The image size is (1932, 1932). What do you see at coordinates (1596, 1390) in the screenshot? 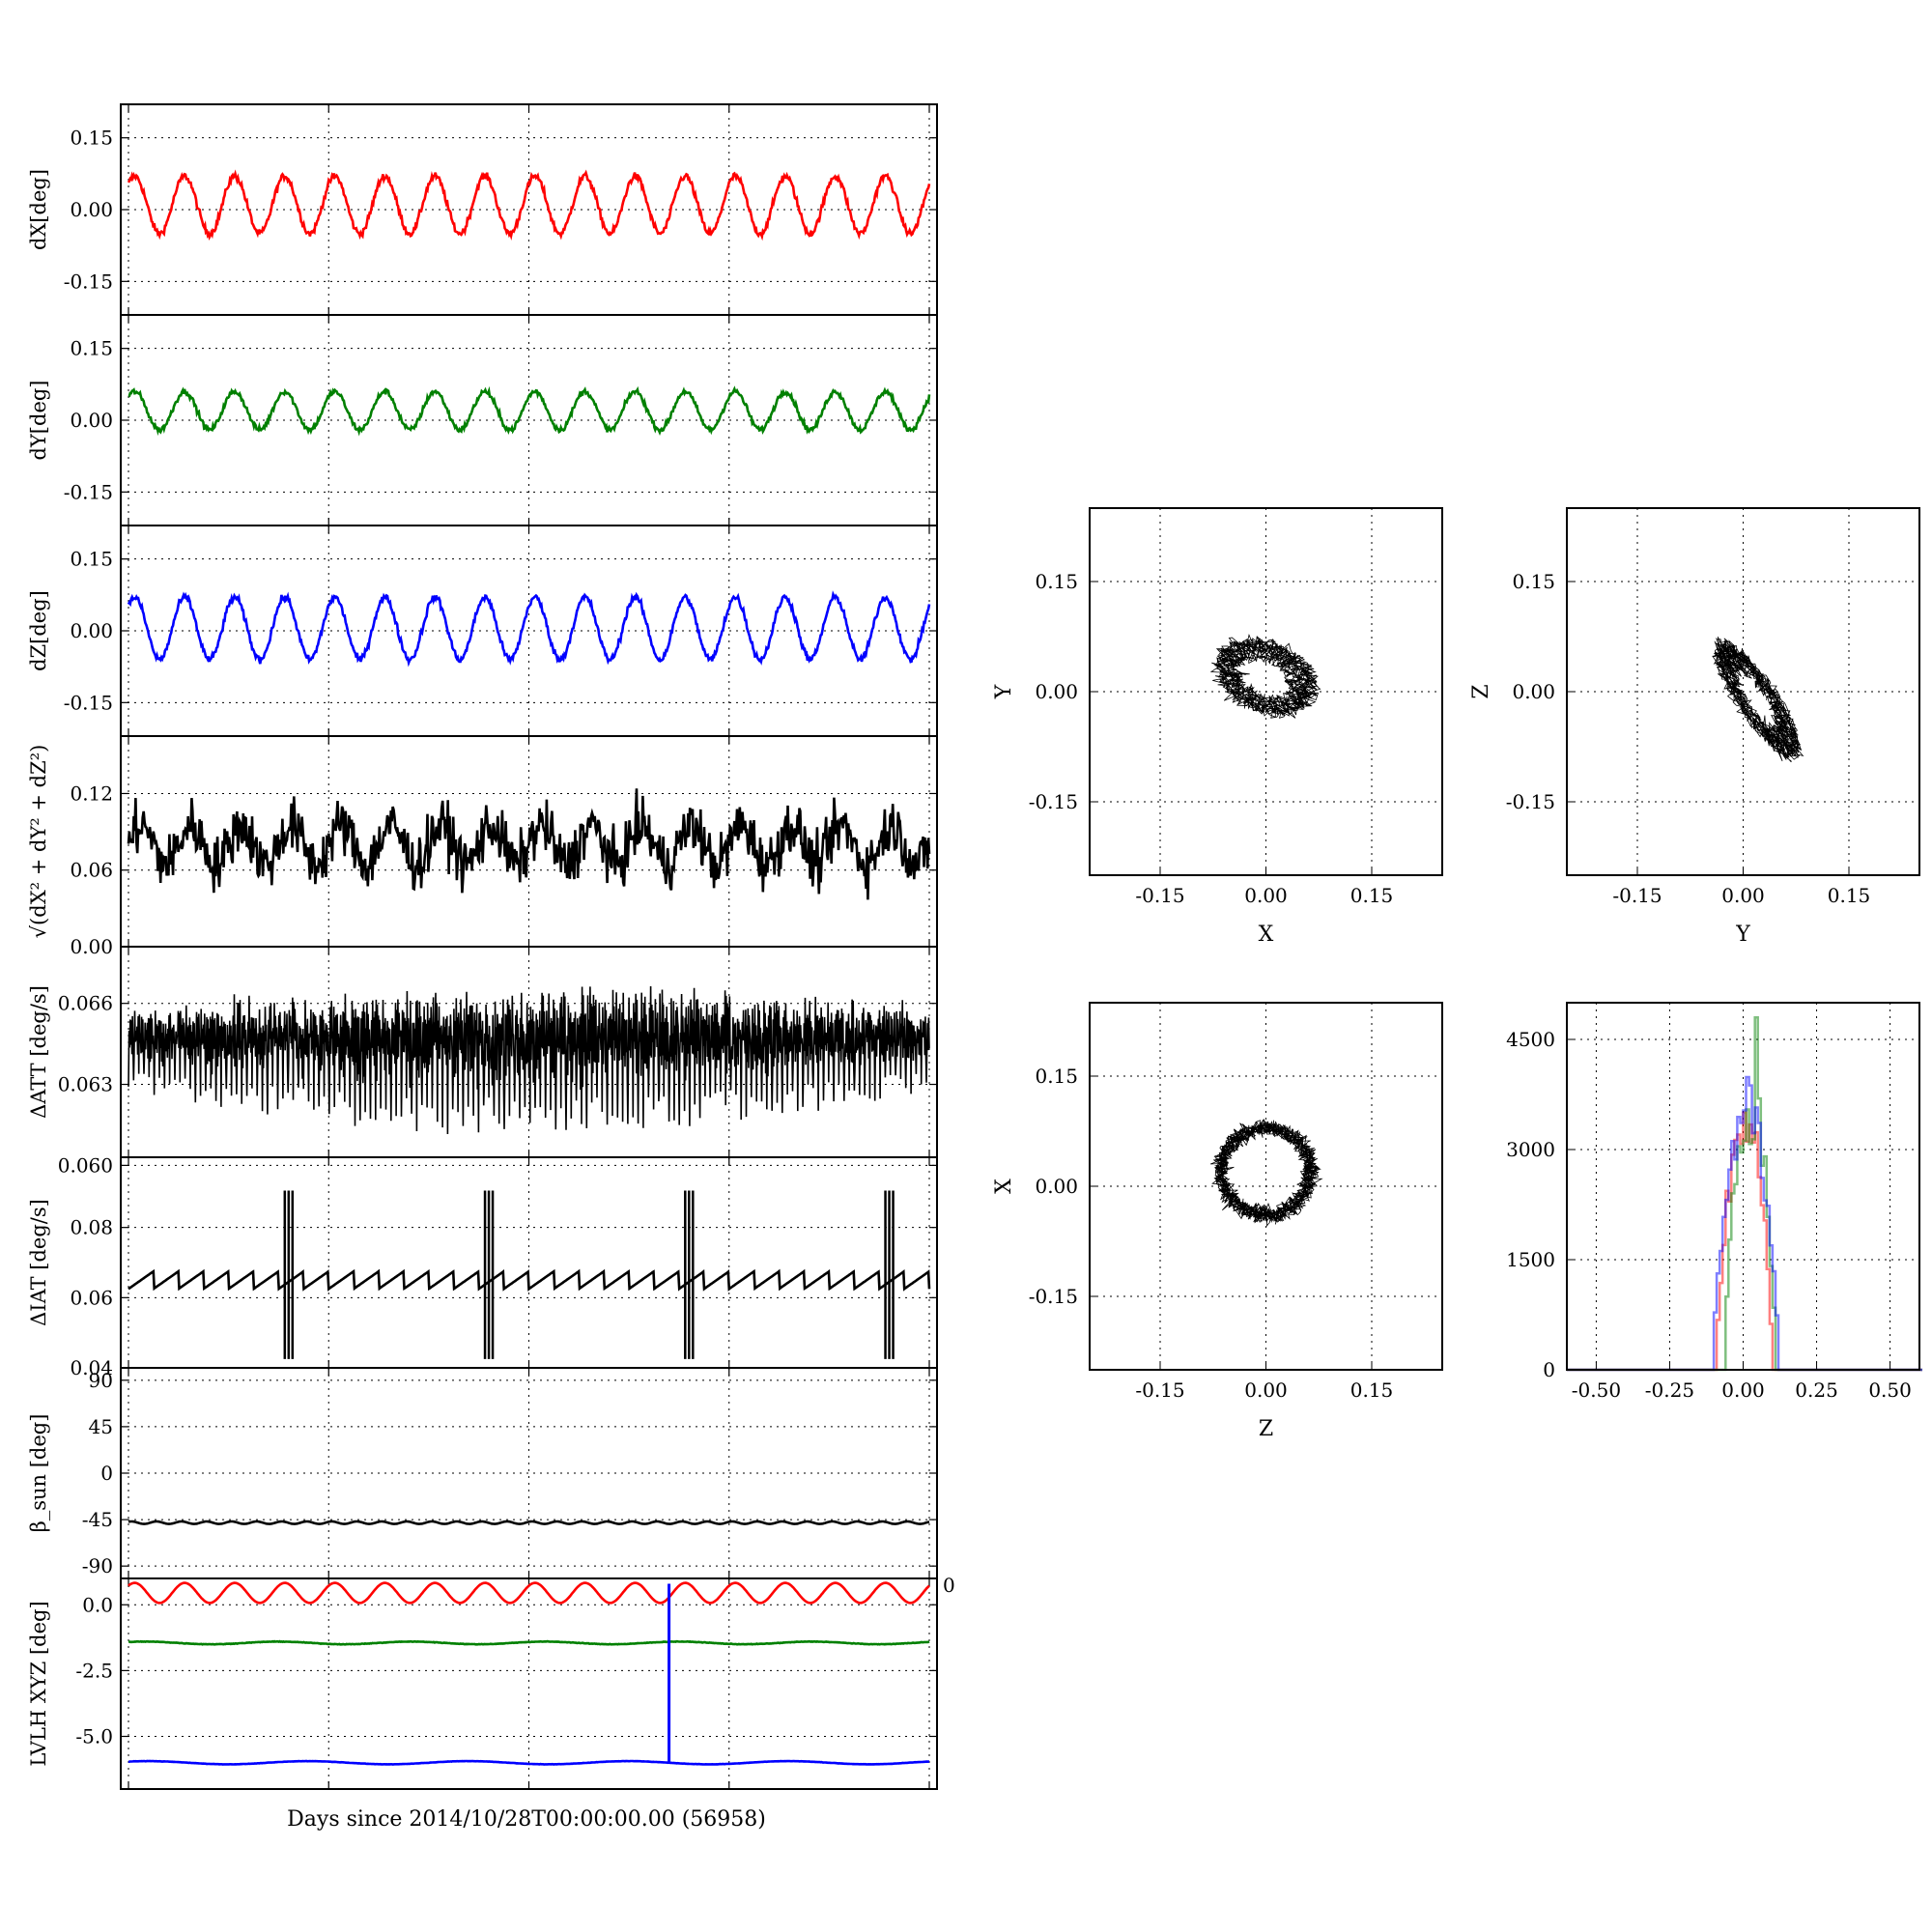
I see `xtick-label: -0.50` at bounding box center [1596, 1390].